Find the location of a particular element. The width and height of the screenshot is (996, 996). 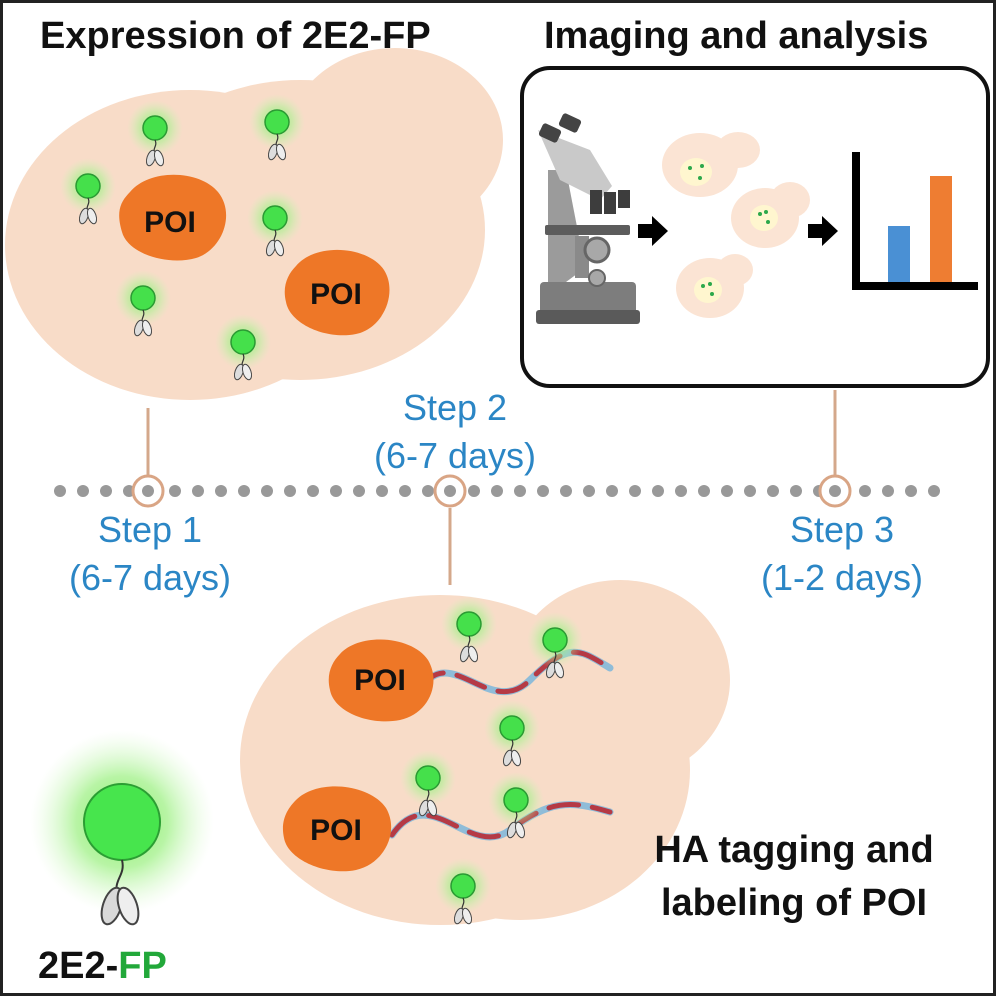

timeline-dots is located at coordinates (497, 491).